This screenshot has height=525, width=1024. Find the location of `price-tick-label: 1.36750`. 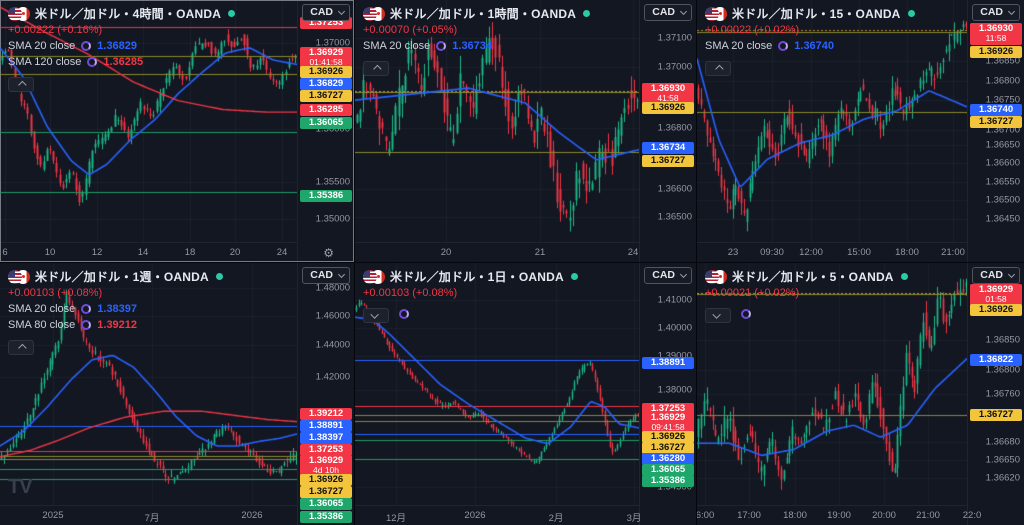

price-tick-label: 1.36750 is located at coordinates (1002, 100).